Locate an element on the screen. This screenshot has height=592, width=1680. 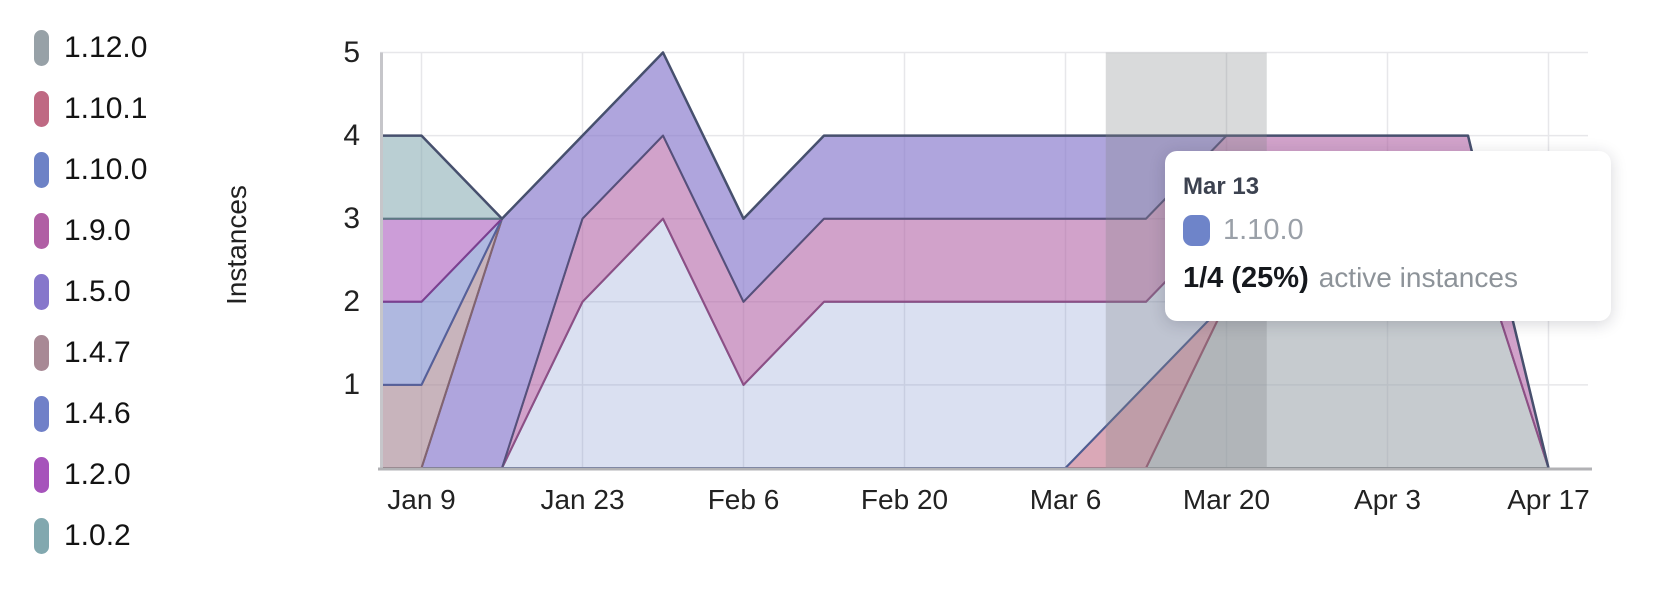
legend-label: 1.10.1 is located at coordinates (106, 108).